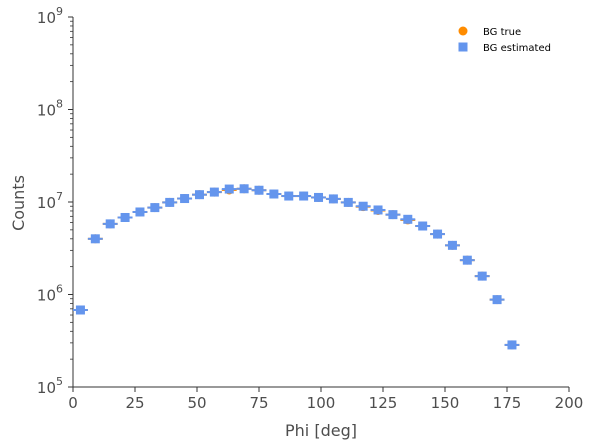 This screenshot has width=595, height=448. I want to click on x-tick-label: 25, so click(134, 403).